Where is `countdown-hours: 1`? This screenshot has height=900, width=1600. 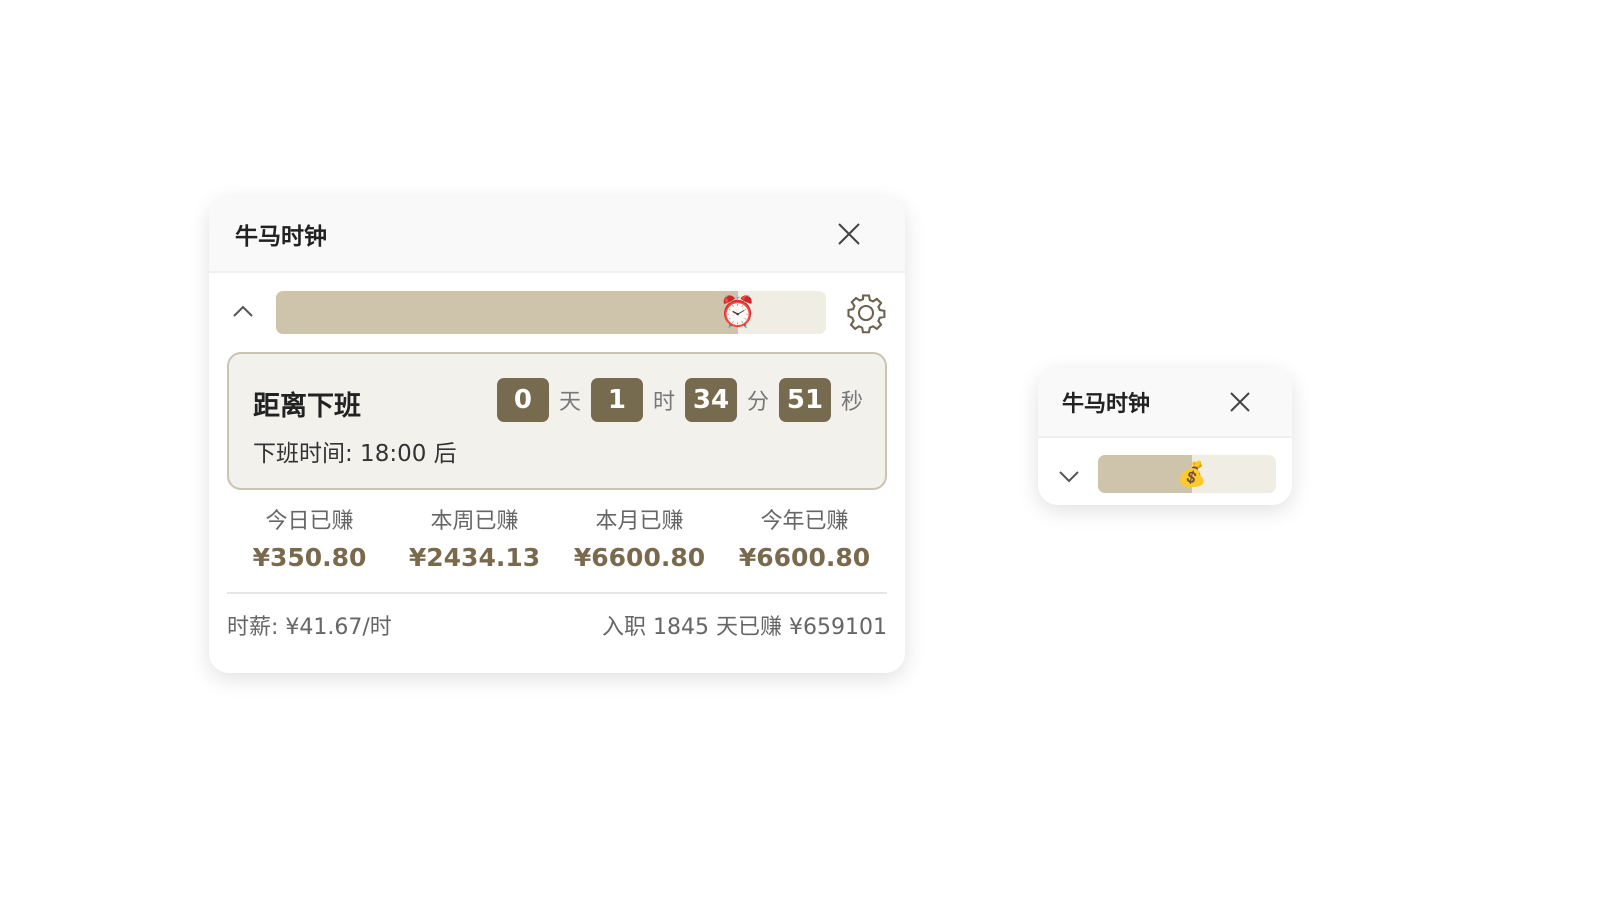 countdown-hours: 1 is located at coordinates (616, 400).